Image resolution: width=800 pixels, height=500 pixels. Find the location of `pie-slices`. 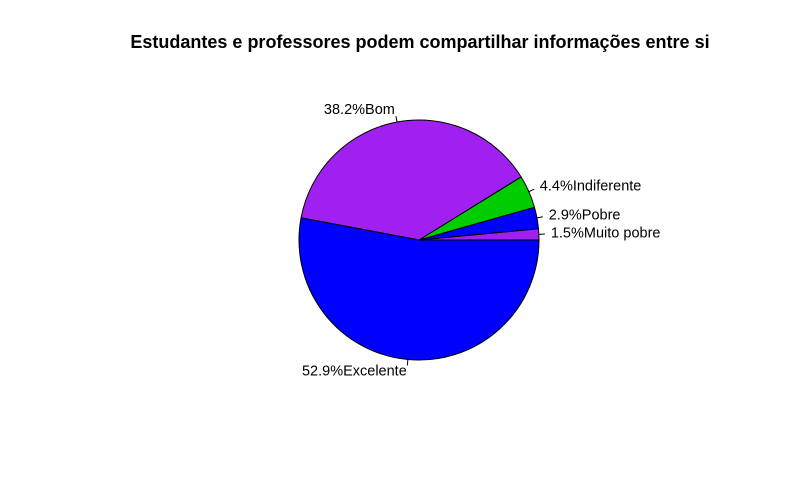

pie-slices is located at coordinates (419, 240).